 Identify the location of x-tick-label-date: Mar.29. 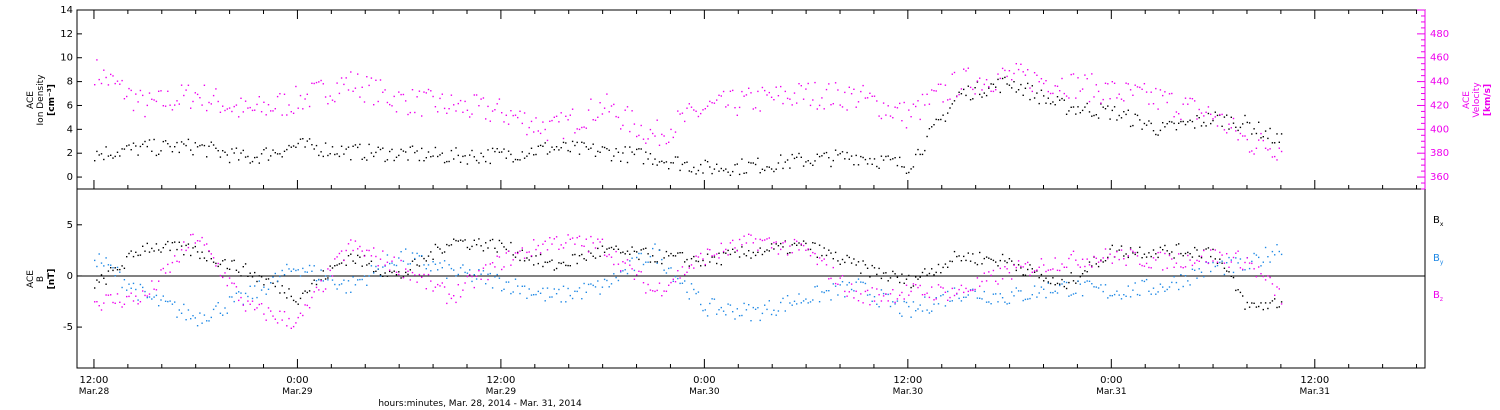
(297, 392).